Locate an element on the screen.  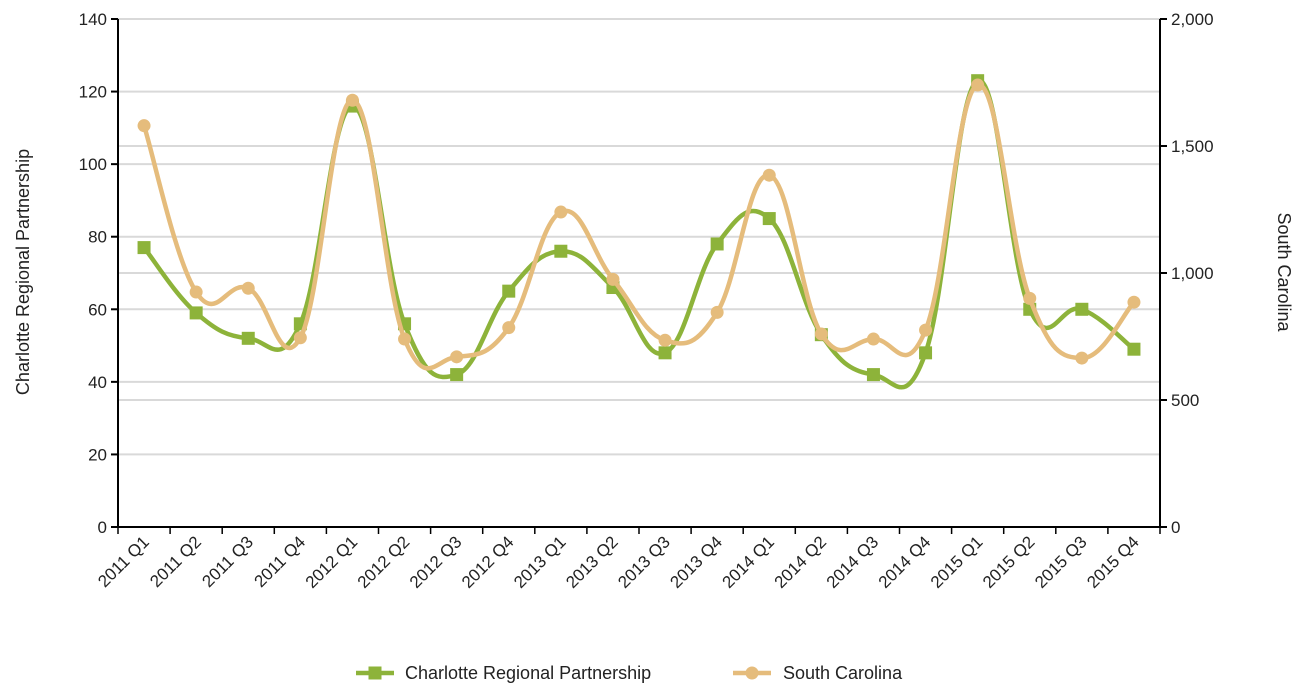
x-tick-label: 2011 Q1 is located at coordinates (123, 561).